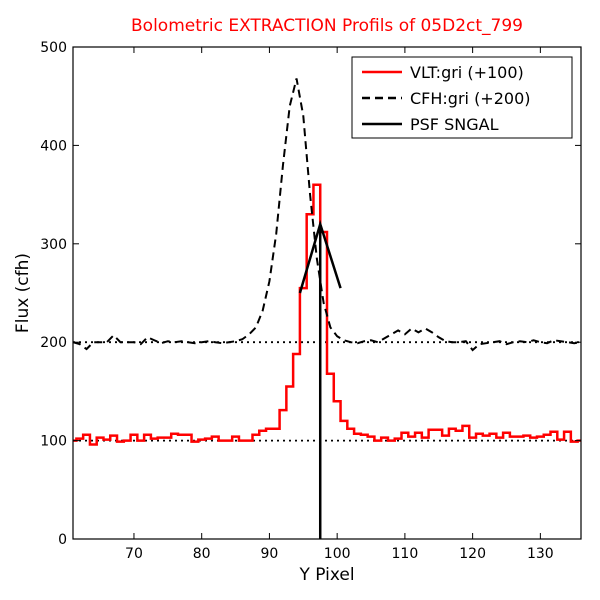 The height and width of the screenshot is (600, 600). I want to click on legend: VLT:gri (+100) CFH:gri (+200) PSF SNGAL, so click(462, 97).